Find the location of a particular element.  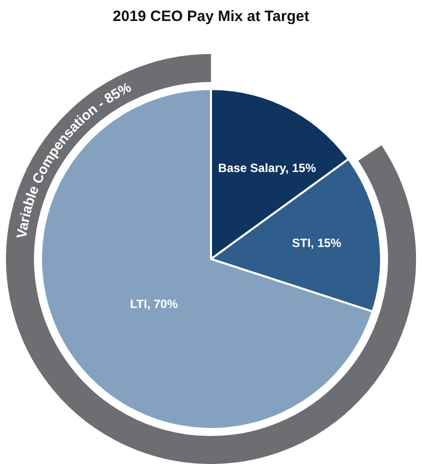

chart-title: 2019 CEO Pay Mix at Target is located at coordinates (211, 17).